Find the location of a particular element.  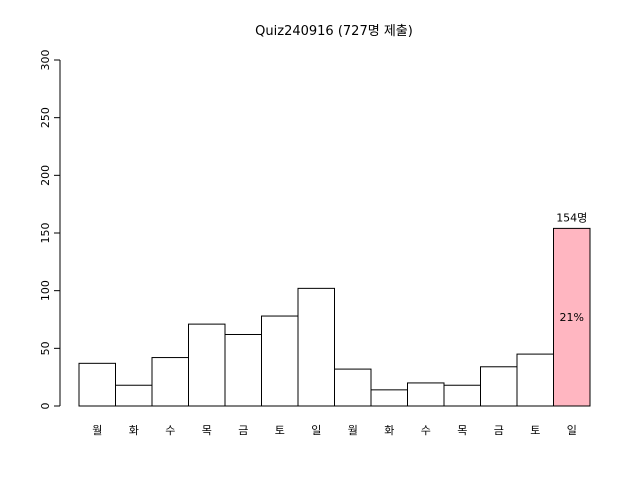

bar-percent-label: 21% is located at coordinates (572, 317).